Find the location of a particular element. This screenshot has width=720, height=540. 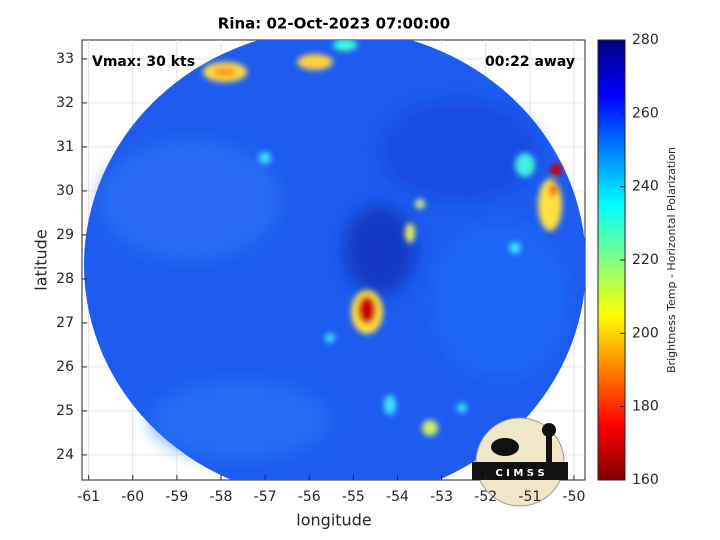

x-tick-label: -54 is located at coordinates (397, 497).